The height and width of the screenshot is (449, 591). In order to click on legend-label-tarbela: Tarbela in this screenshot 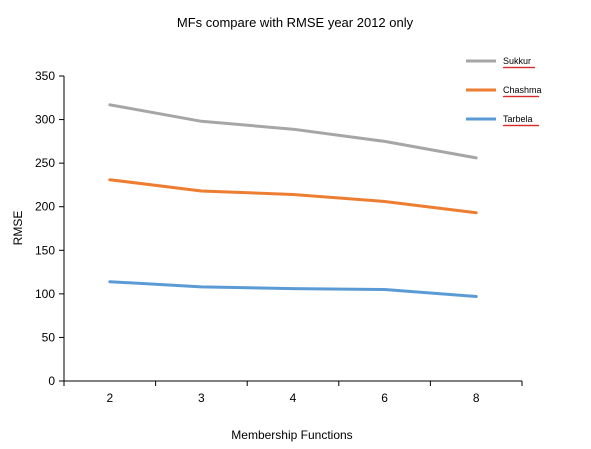, I will do `click(518, 119)`.